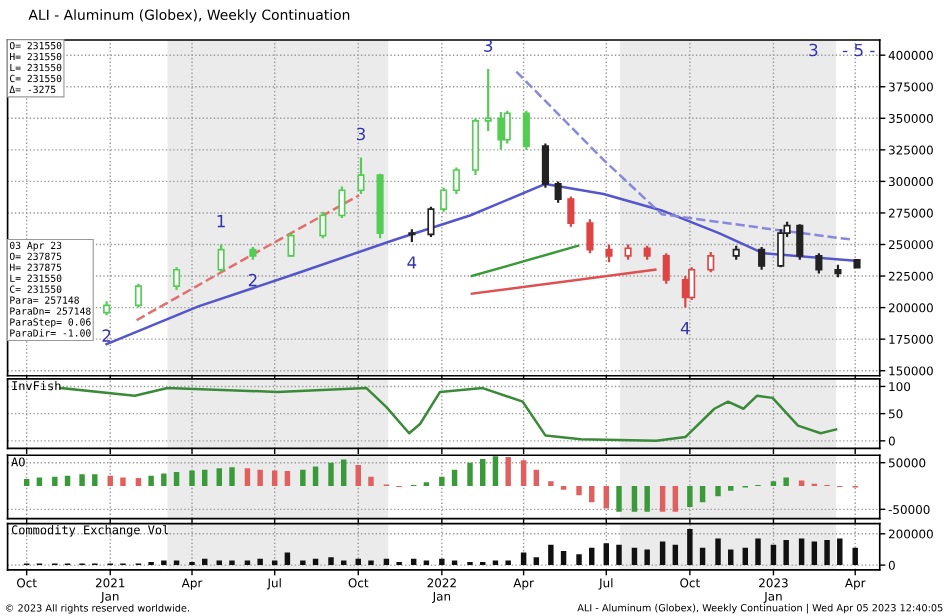 Image resolution: width=948 pixels, height=616 pixels. I want to click on annotation: 4, so click(685, 328).